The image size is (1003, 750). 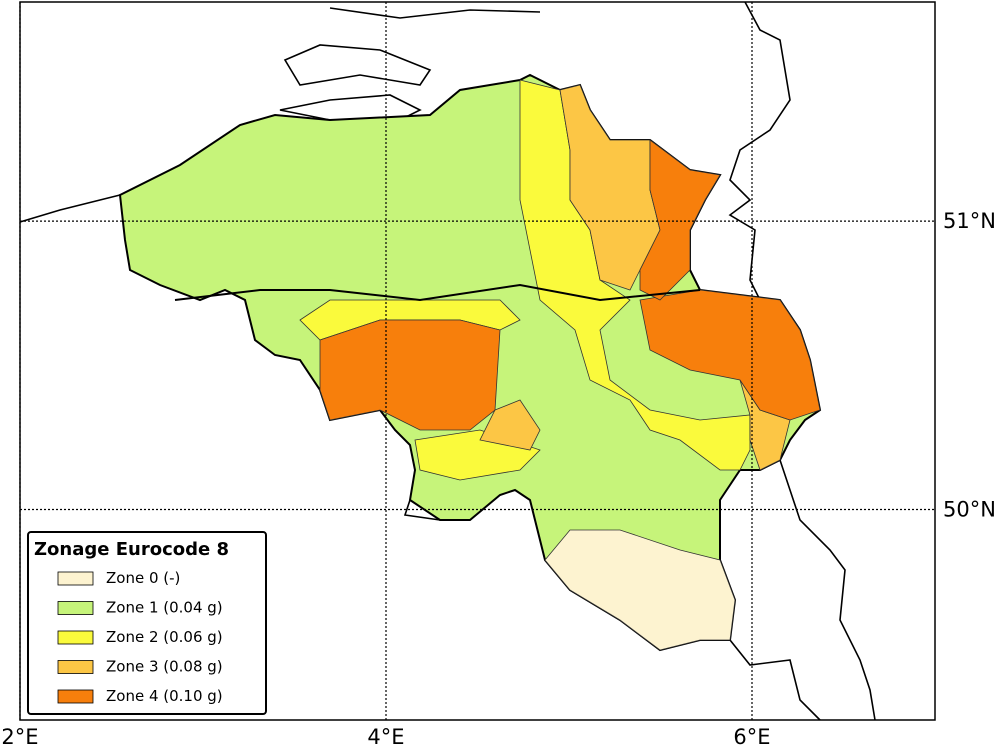 What do you see at coordinates (437, 292) in the screenshot?
I see `region-border` at bounding box center [437, 292].